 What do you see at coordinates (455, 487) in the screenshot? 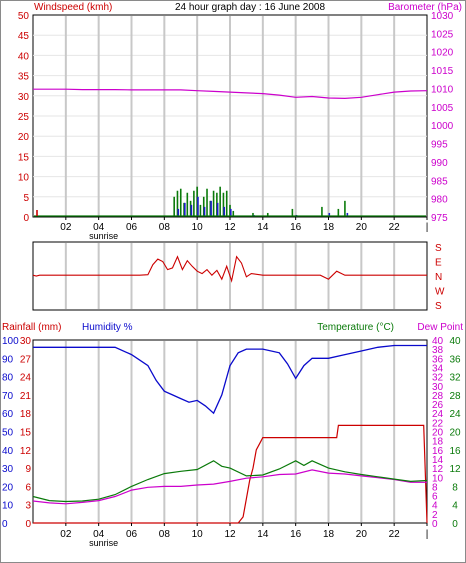
I see `temperature-tick-label: 8` at bounding box center [455, 487].